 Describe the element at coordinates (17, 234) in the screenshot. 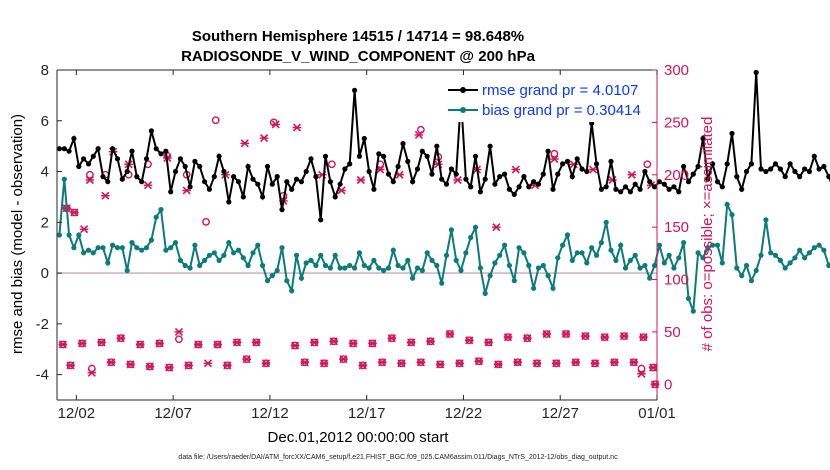

I see `y-axis-label-left: rmse and bias (model - observation)` at that location.